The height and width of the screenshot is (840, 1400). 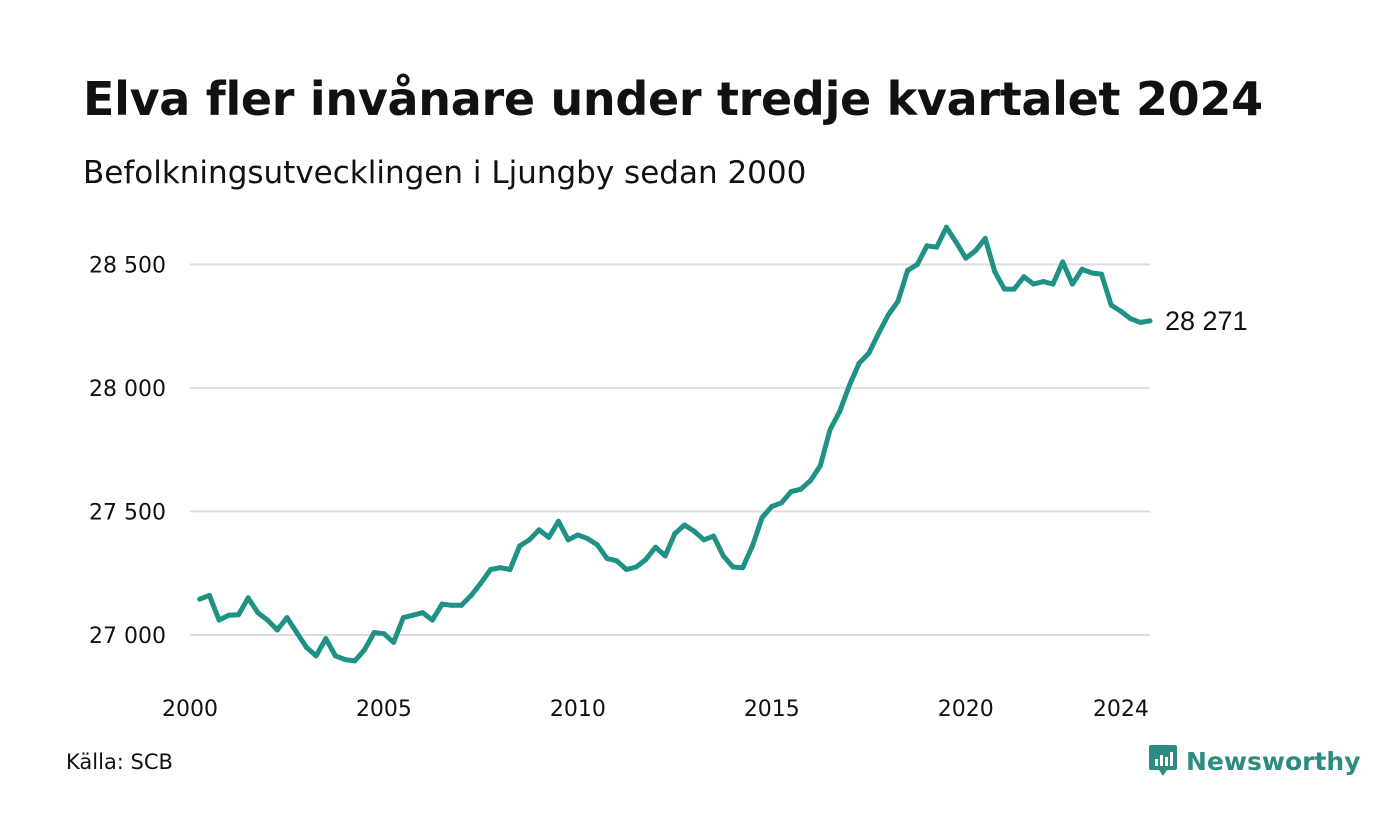 I want to click on brand-logo: Newsworthy, so click(x=1254, y=761).